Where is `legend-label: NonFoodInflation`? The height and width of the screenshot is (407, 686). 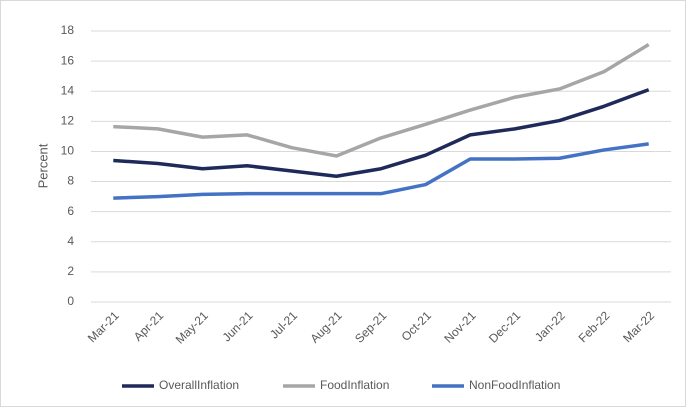
legend-label: NonFoodInflation is located at coordinates (514, 385).